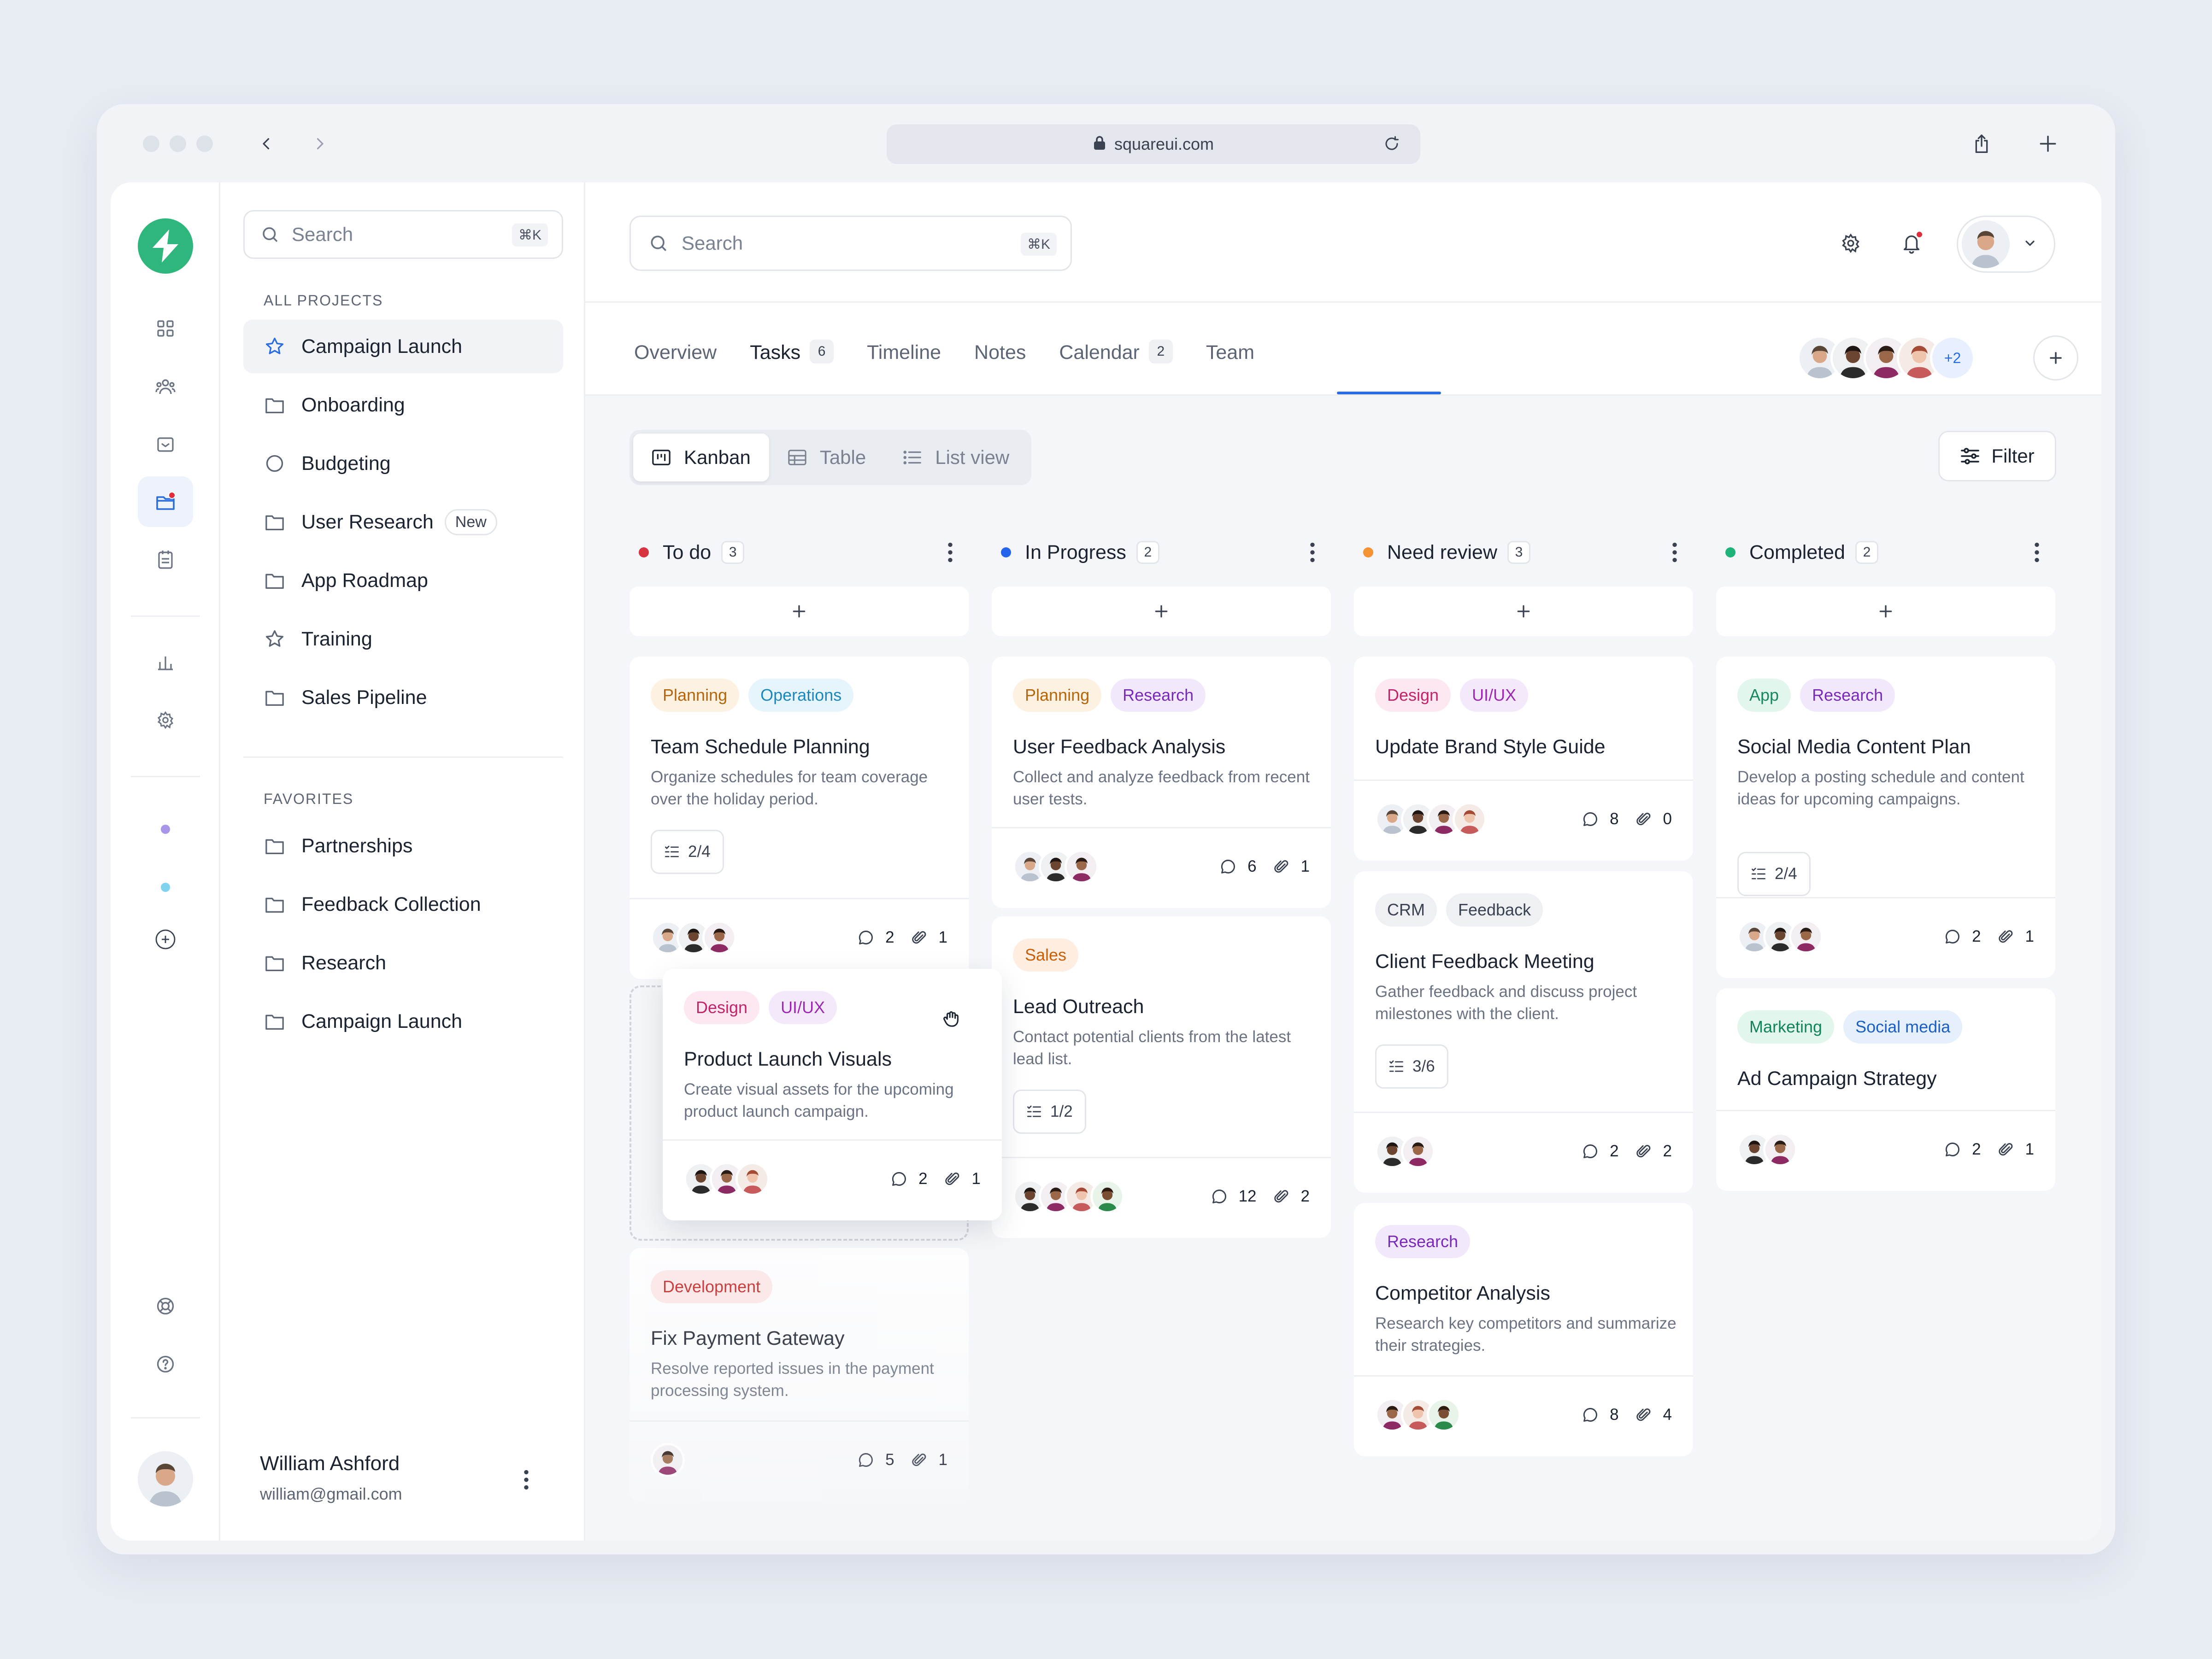 This screenshot has height=1659, width=2212. Describe the element at coordinates (1494, 909) in the screenshot. I see `tag-chip: Feedback` at that location.